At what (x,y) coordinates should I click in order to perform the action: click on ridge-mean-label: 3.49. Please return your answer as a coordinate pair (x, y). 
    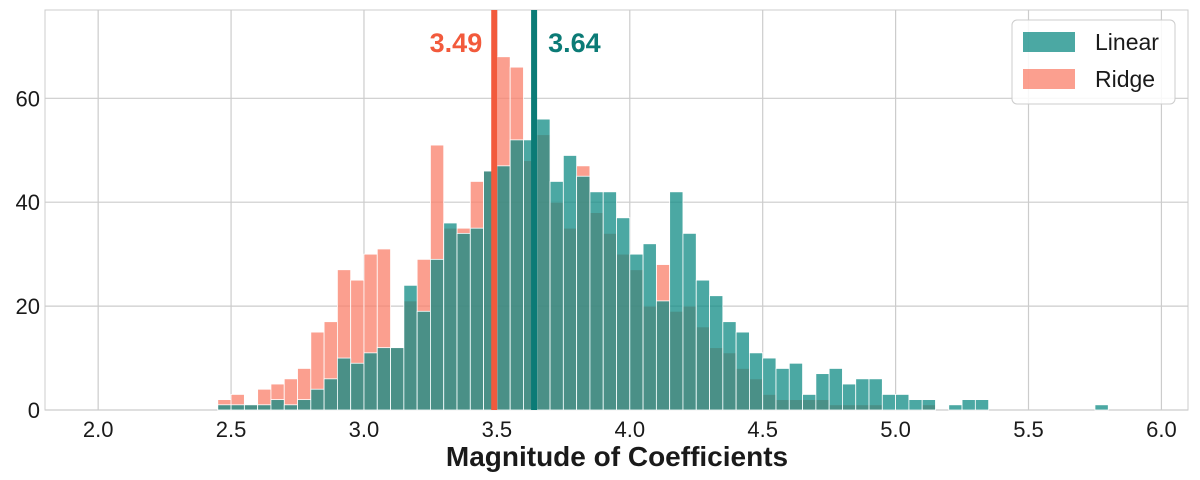
    Looking at the image, I should click on (456, 43).